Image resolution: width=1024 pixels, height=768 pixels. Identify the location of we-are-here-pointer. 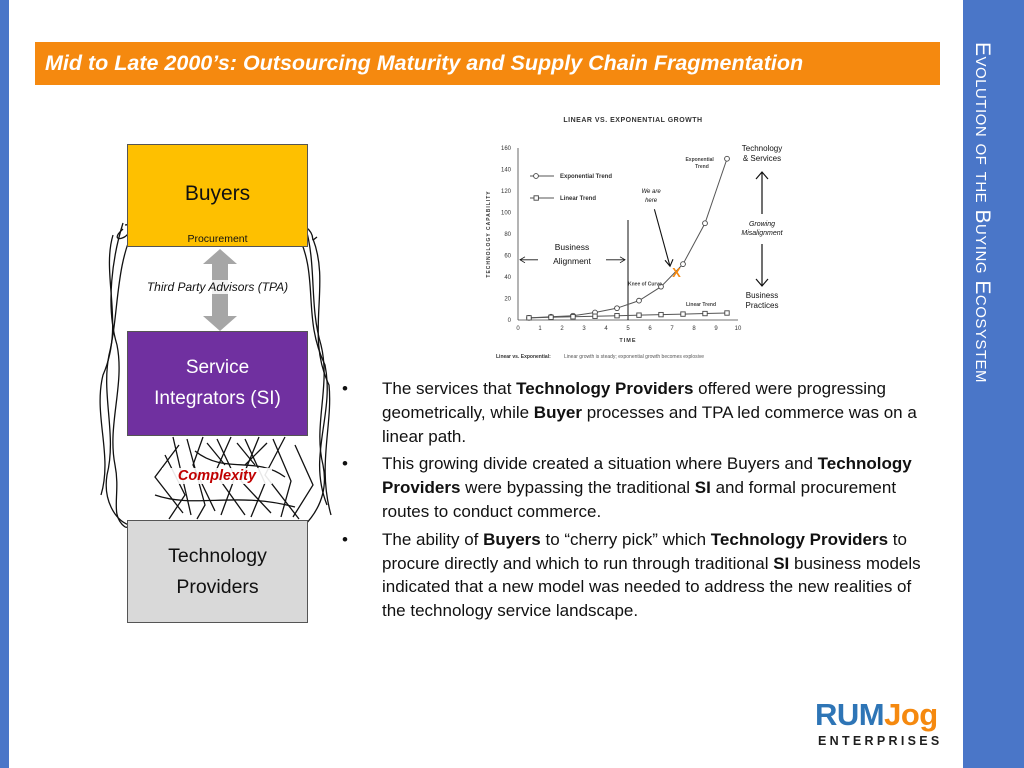
(662, 238).